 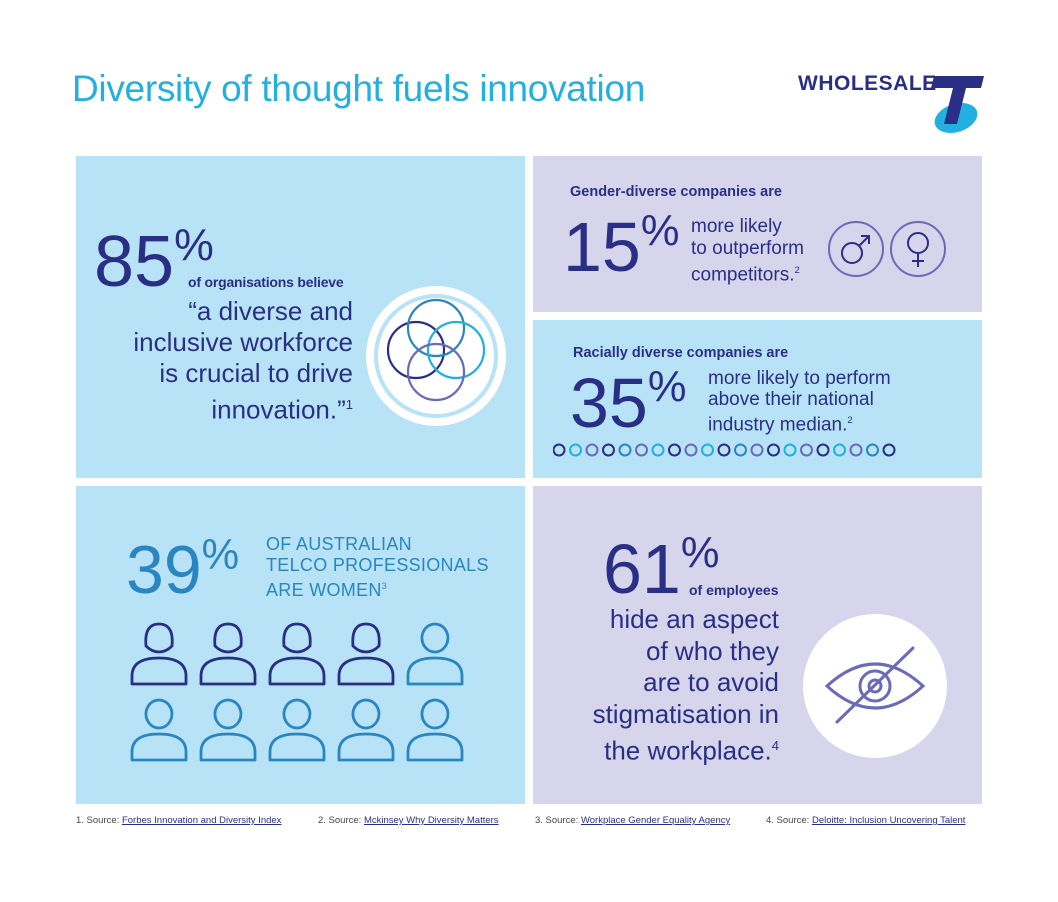 I want to click on brand-wordmark: WHOLESALE, so click(x=867, y=83).